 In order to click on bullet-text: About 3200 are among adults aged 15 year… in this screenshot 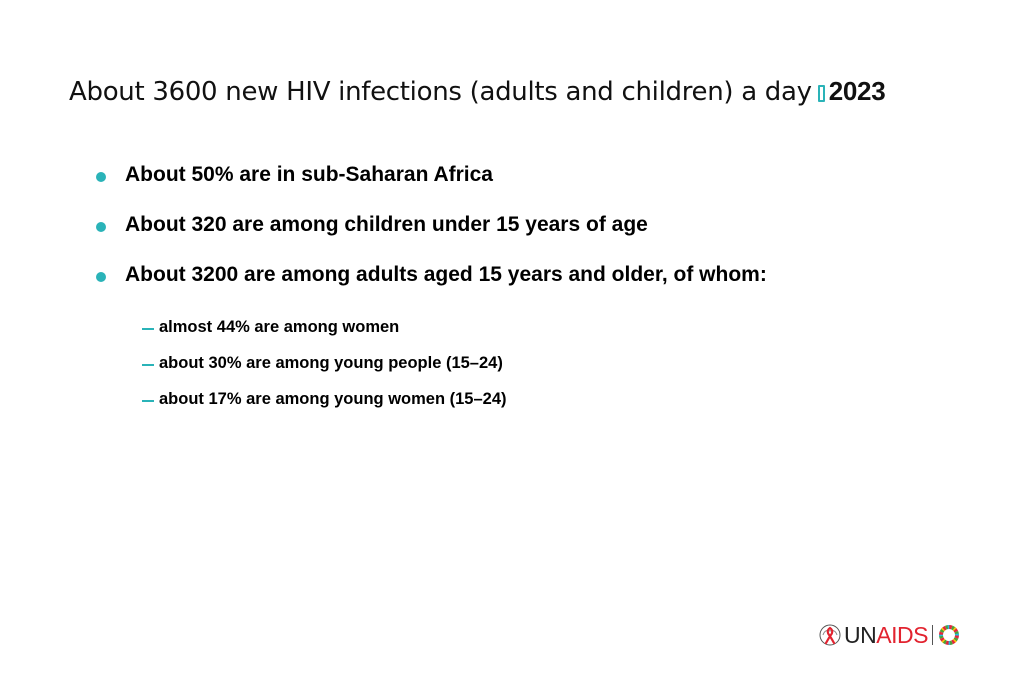, I will do `click(446, 274)`.